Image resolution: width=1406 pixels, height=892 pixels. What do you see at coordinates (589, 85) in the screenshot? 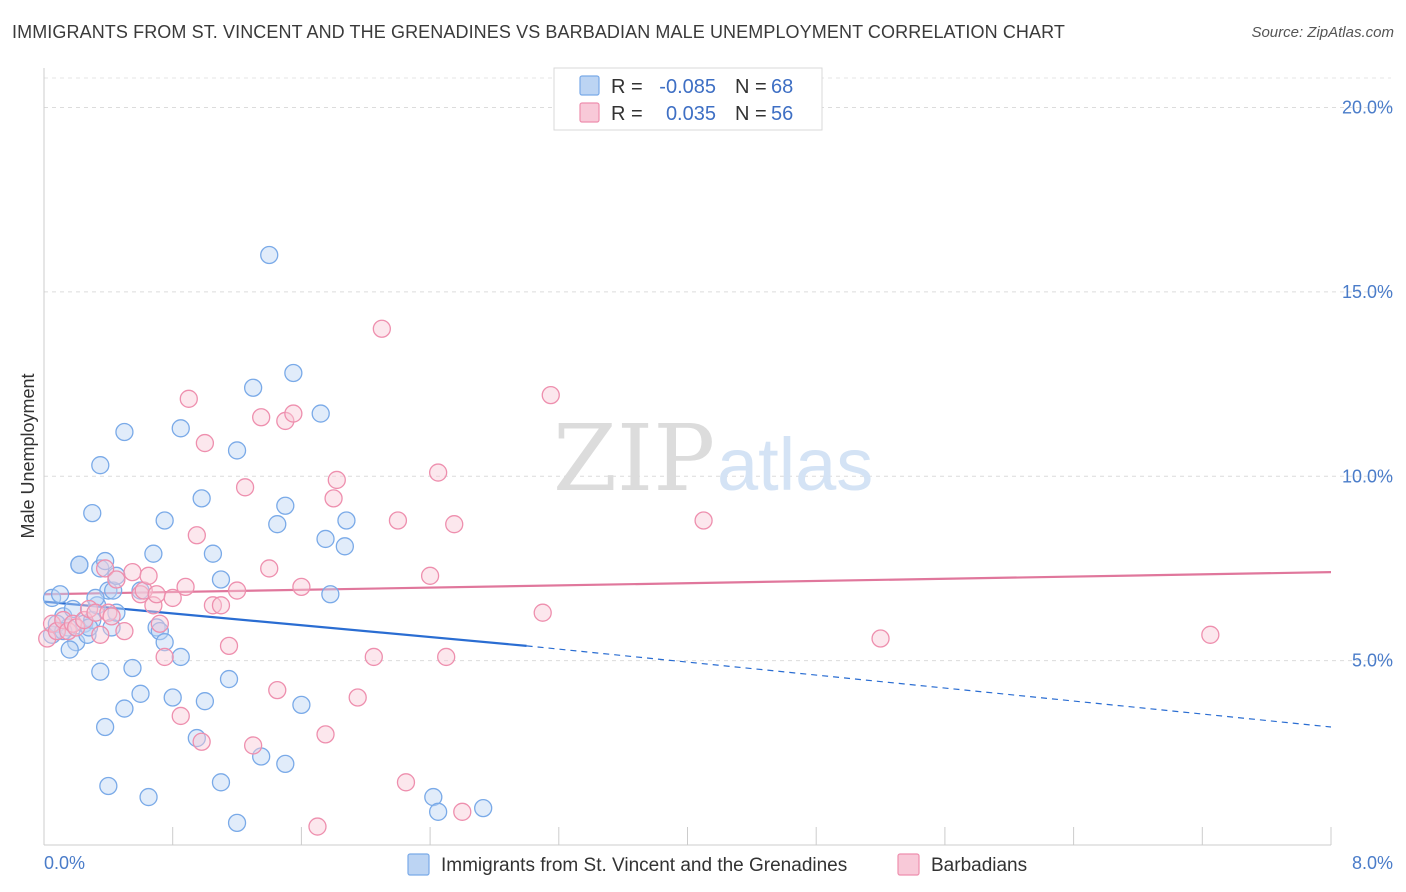
I see `legend-swatch-blue` at bounding box center [589, 85].